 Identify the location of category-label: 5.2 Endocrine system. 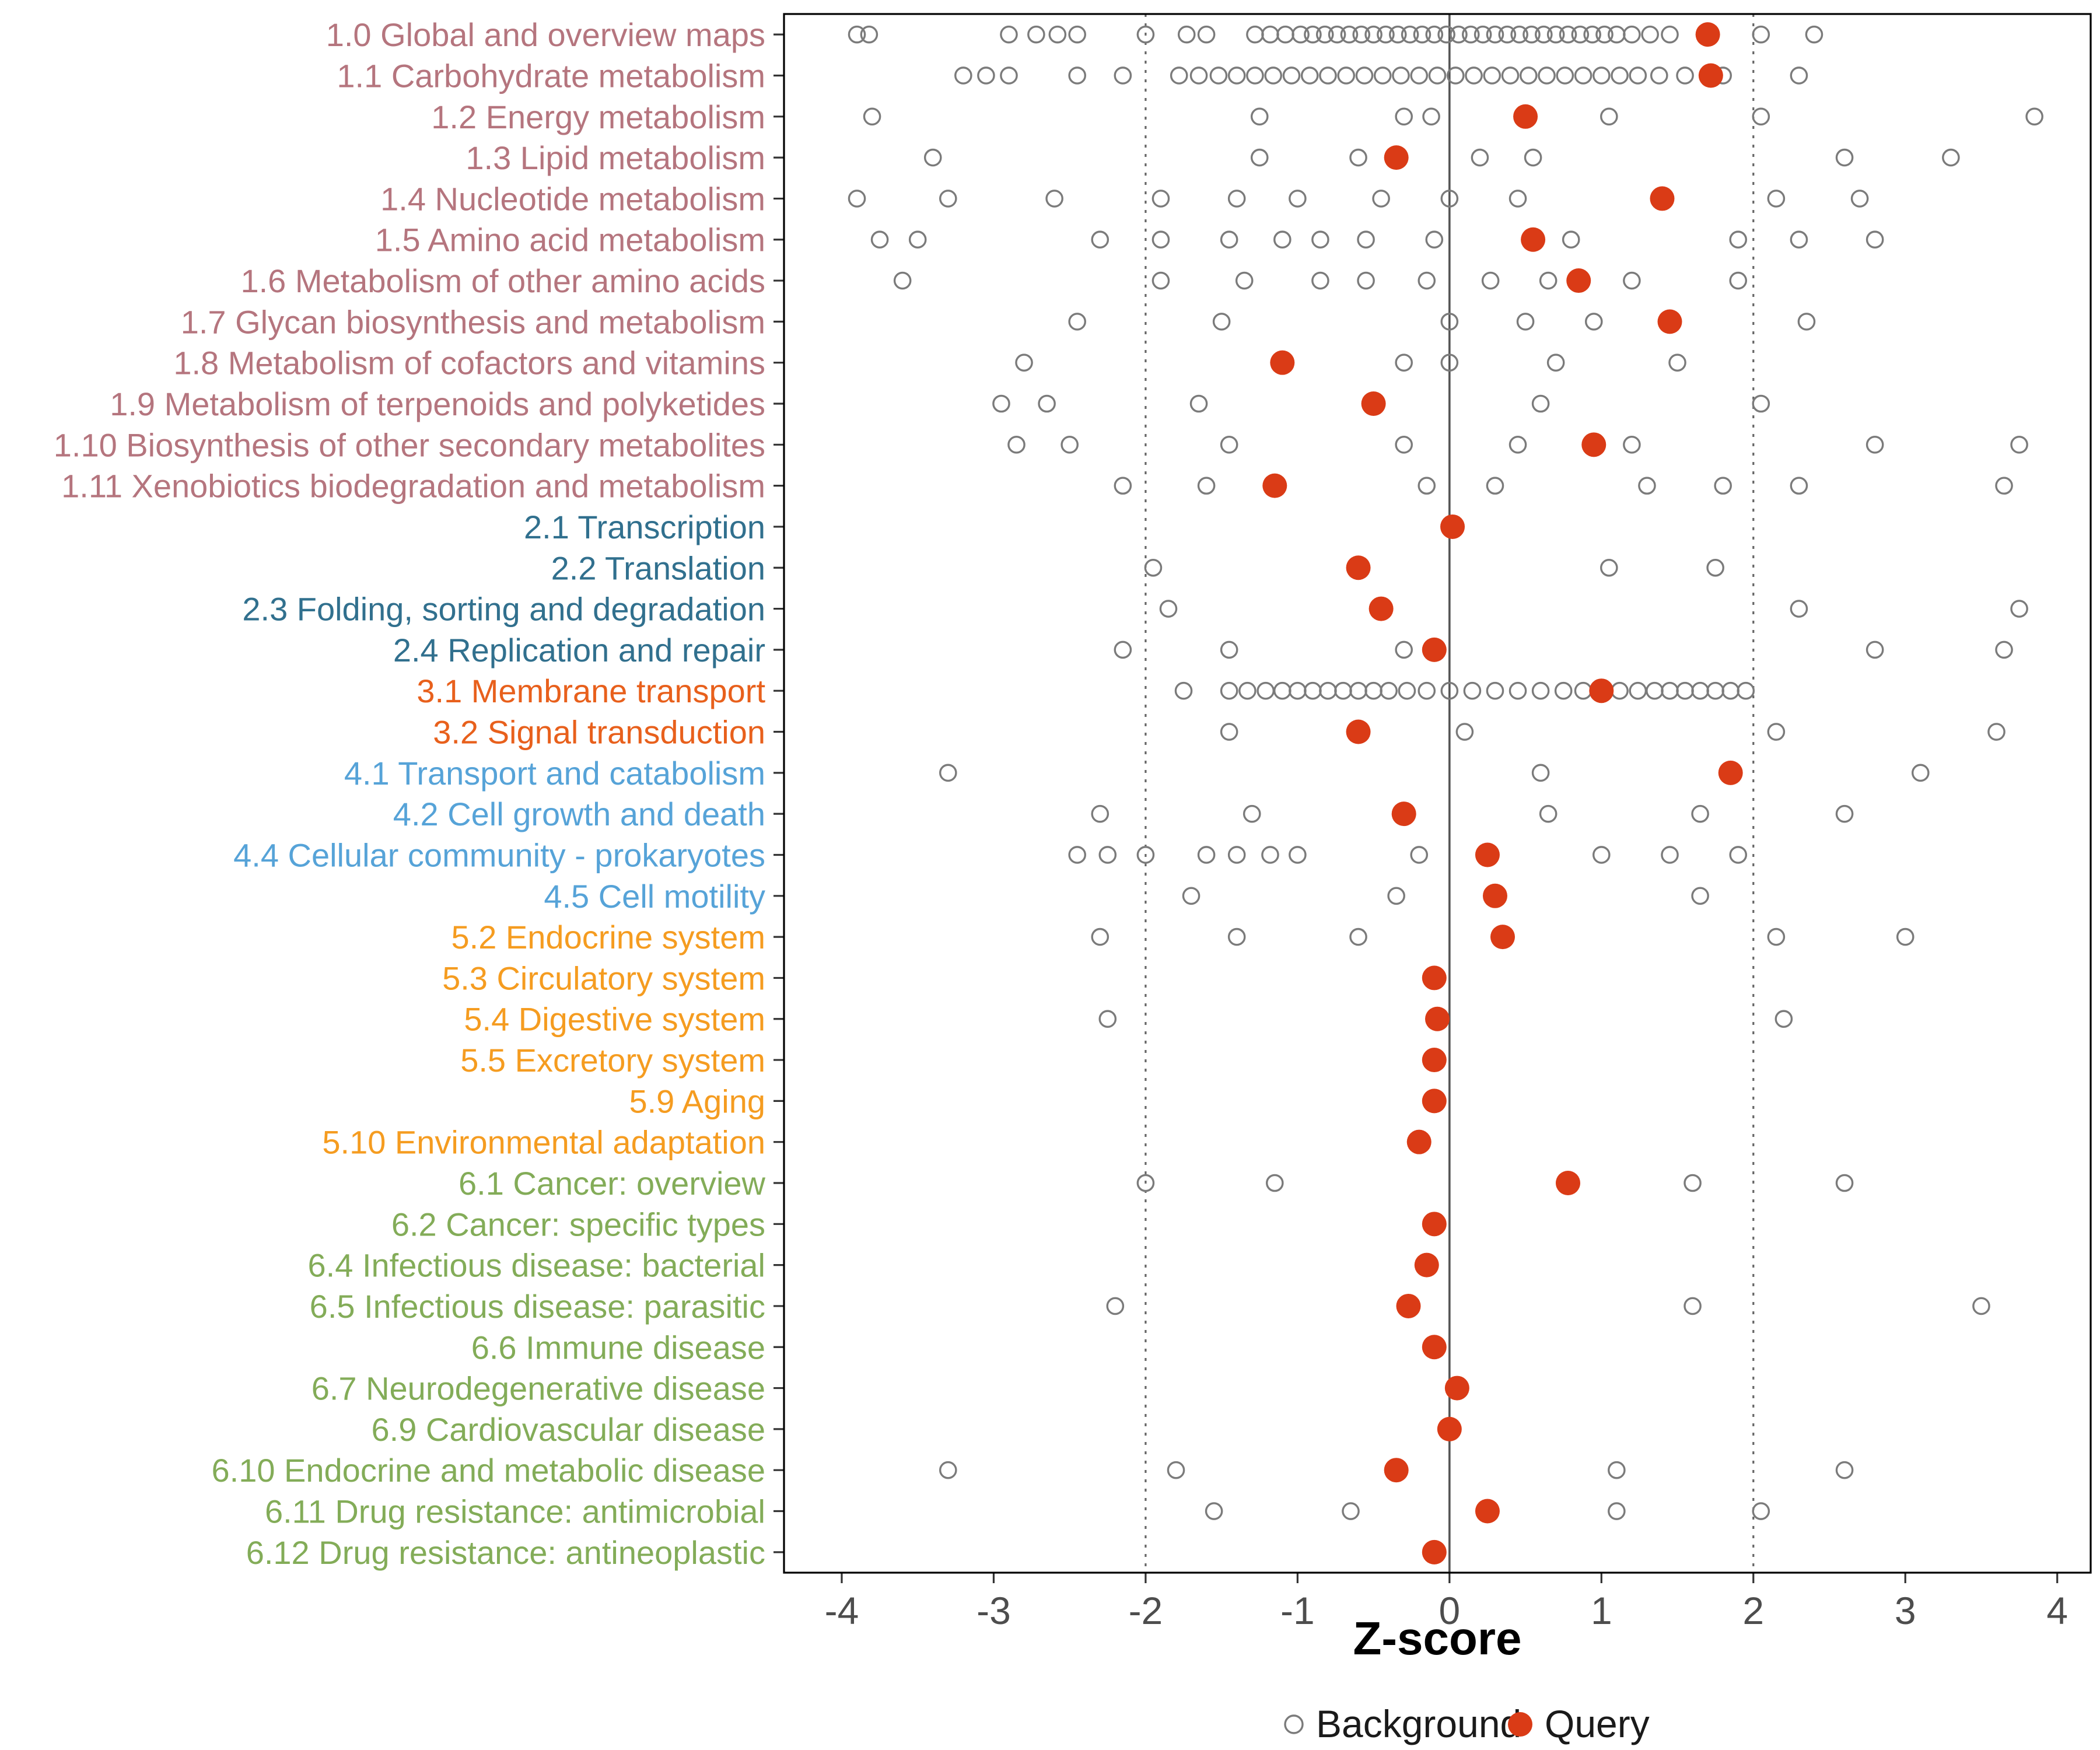
(608, 937).